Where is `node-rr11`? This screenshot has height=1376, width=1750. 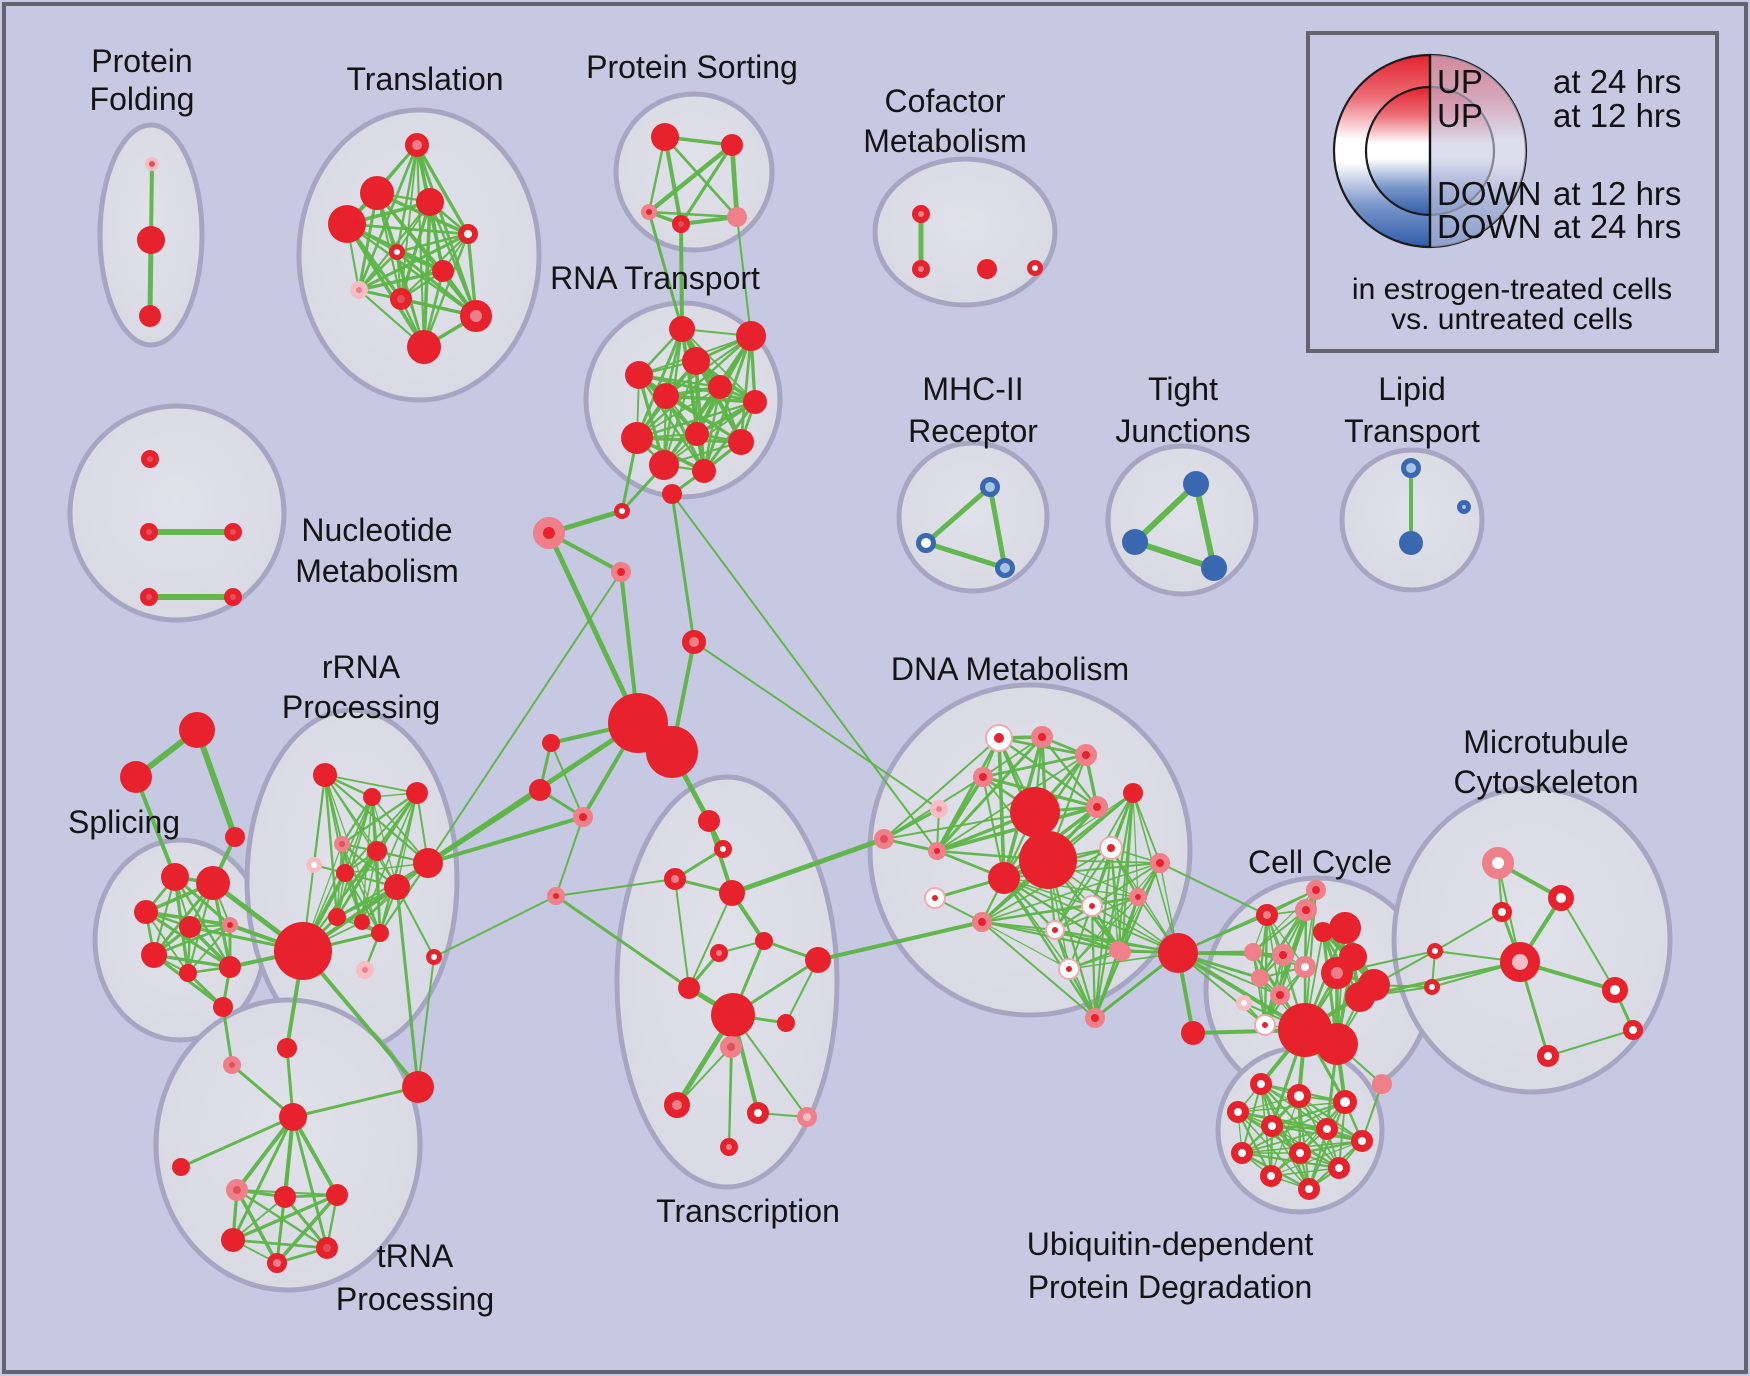 node-rr11 is located at coordinates (362, 922).